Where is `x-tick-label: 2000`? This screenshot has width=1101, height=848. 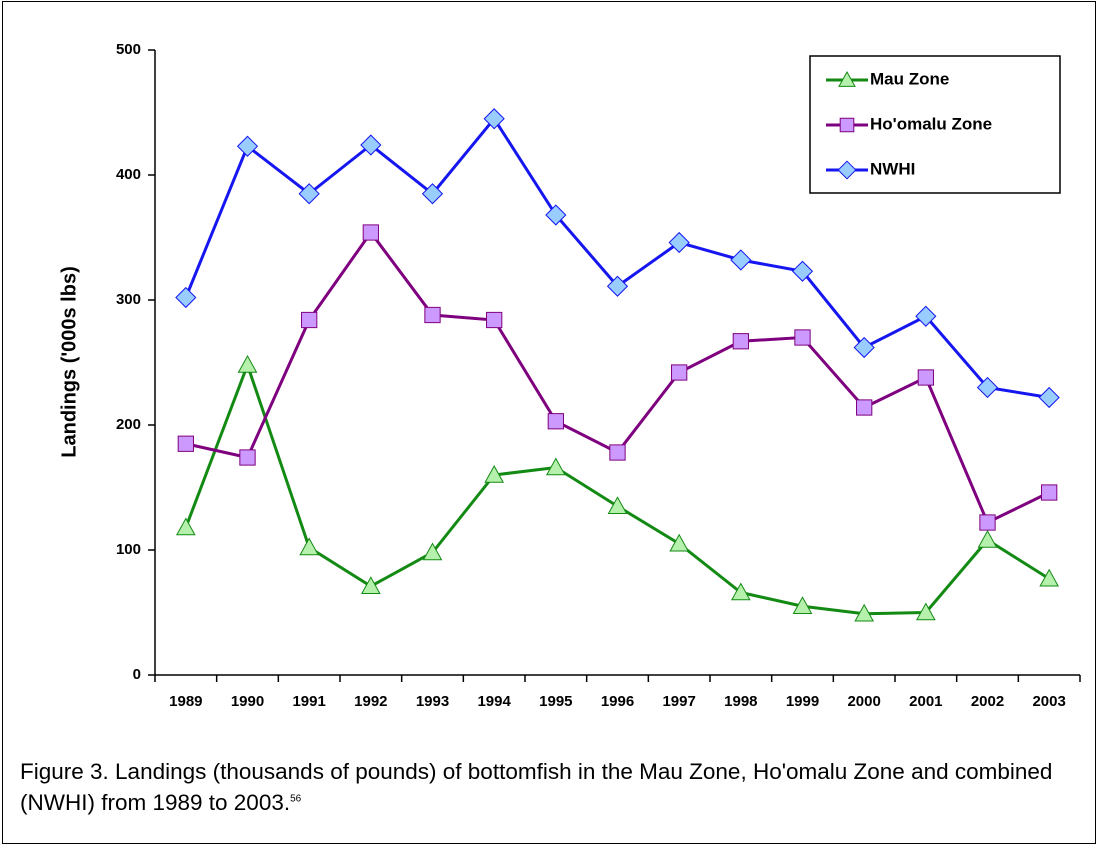 x-tick-label: 2000 is located at coordinates (863, 701).